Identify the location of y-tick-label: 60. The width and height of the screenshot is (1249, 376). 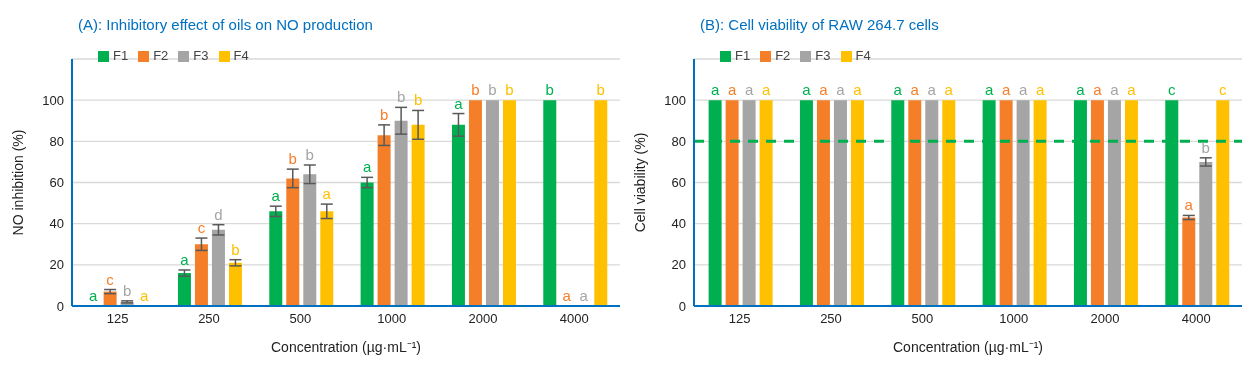
(56, 183).